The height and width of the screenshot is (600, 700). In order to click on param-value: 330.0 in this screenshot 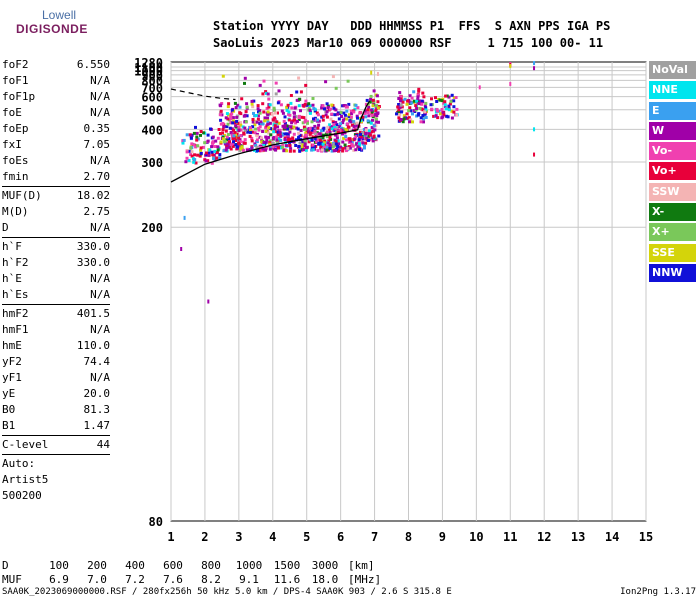, I will do `click(93, 262)`.